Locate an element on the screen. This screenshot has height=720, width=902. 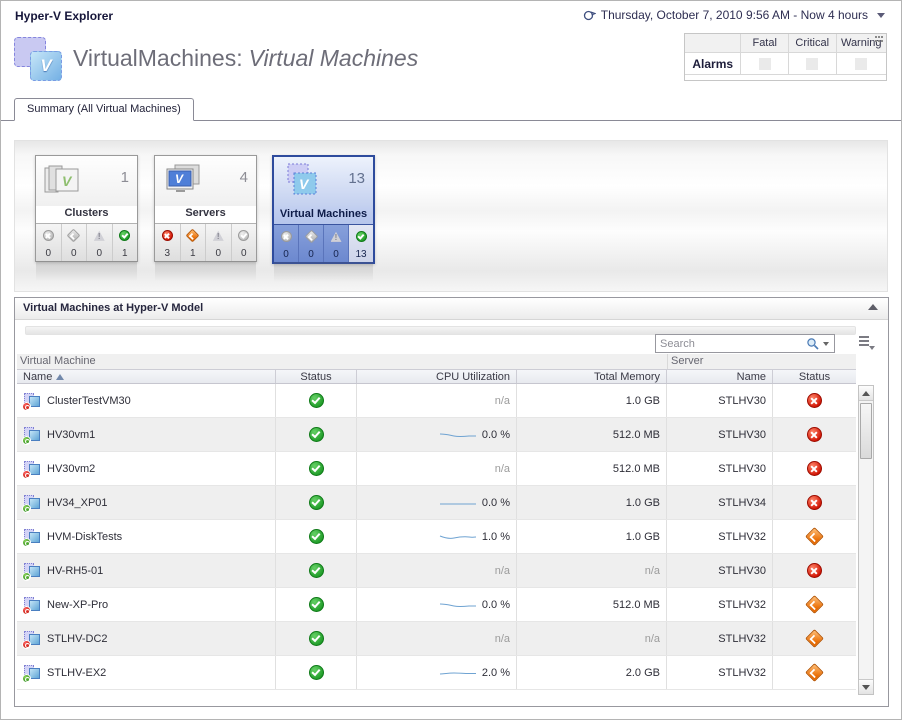
table-row: HV34_XP01 0.0 % 1.0 GB STLHV34 is located at coordinates (436, 503).